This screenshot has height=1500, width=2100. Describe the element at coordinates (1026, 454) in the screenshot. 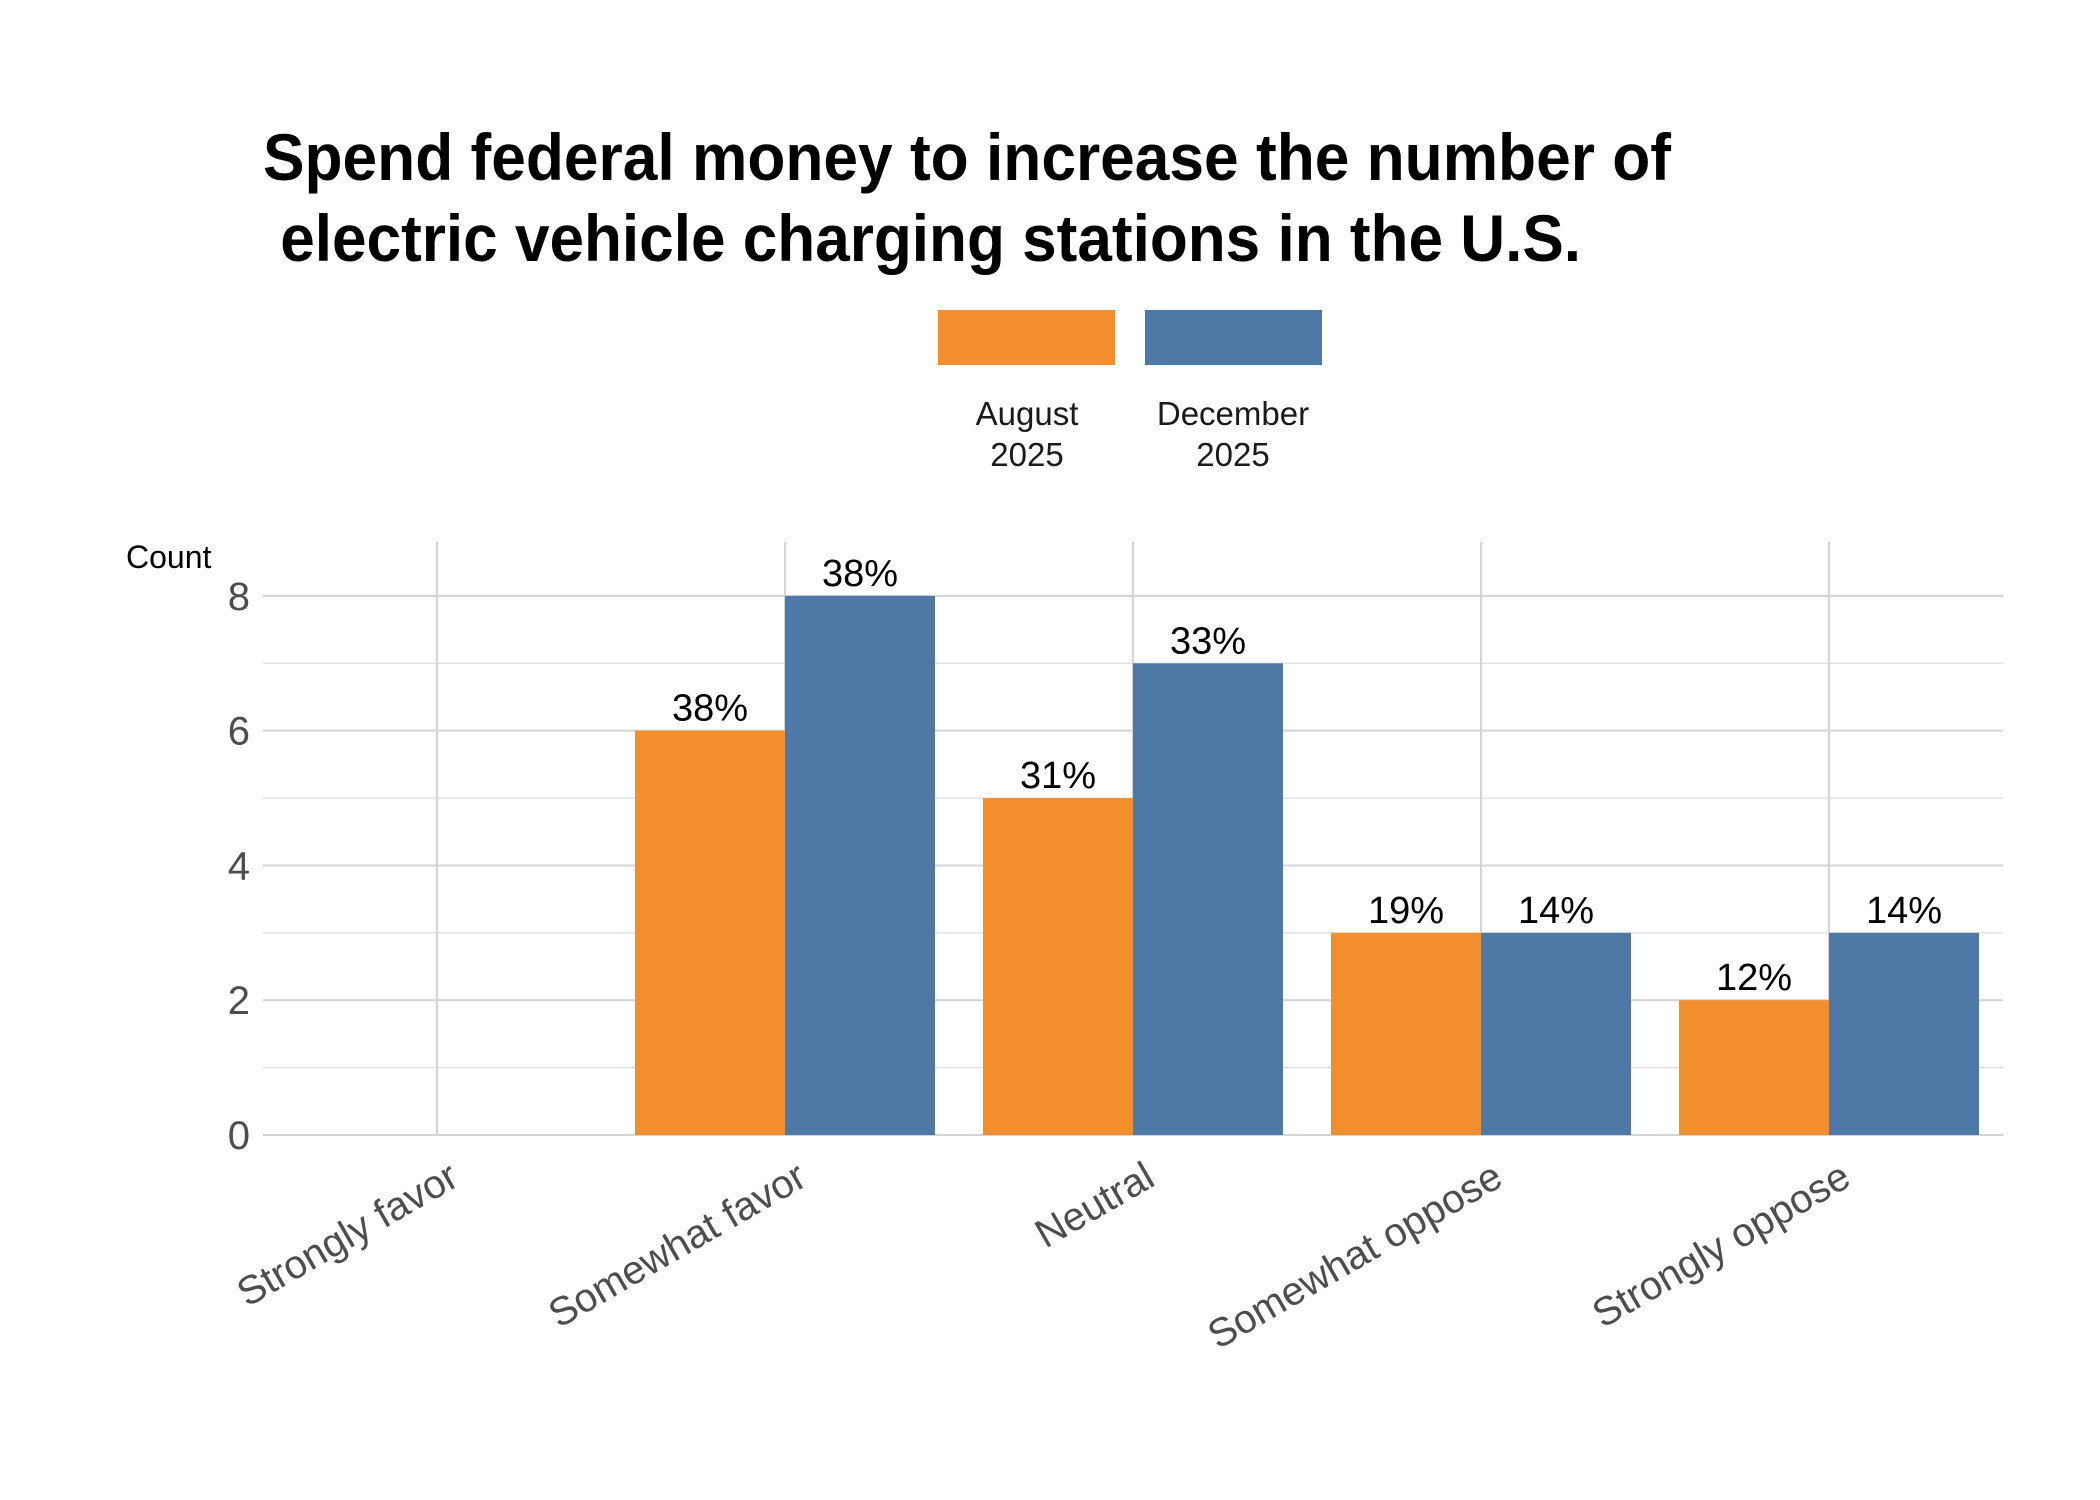

I see `legend-label-august-line-2: 2025` at that location.